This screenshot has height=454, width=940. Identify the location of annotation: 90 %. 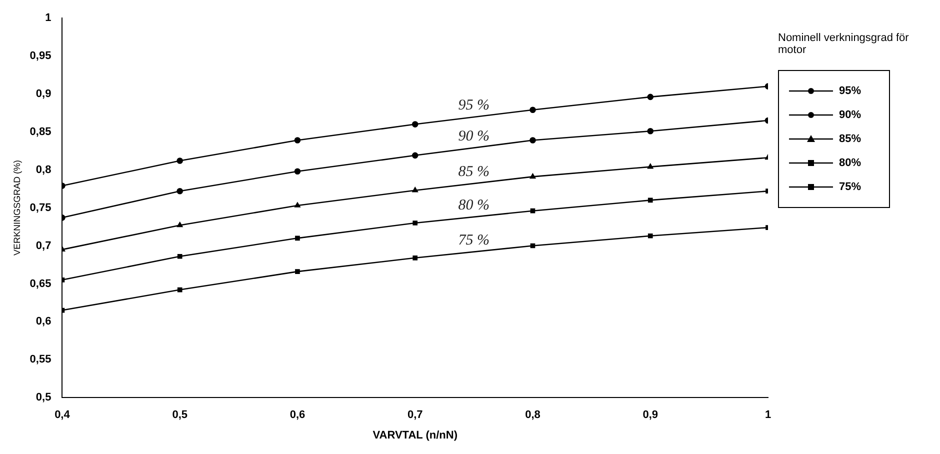
(474, 136).